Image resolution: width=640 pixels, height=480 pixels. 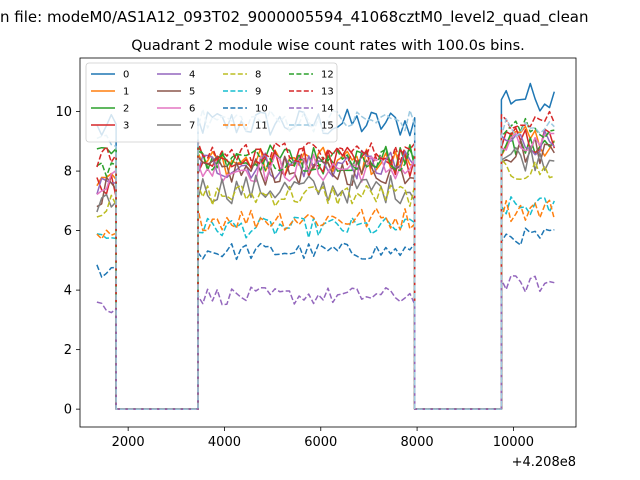 I want to click on legend-label: 10, so click(x=261, y=109).